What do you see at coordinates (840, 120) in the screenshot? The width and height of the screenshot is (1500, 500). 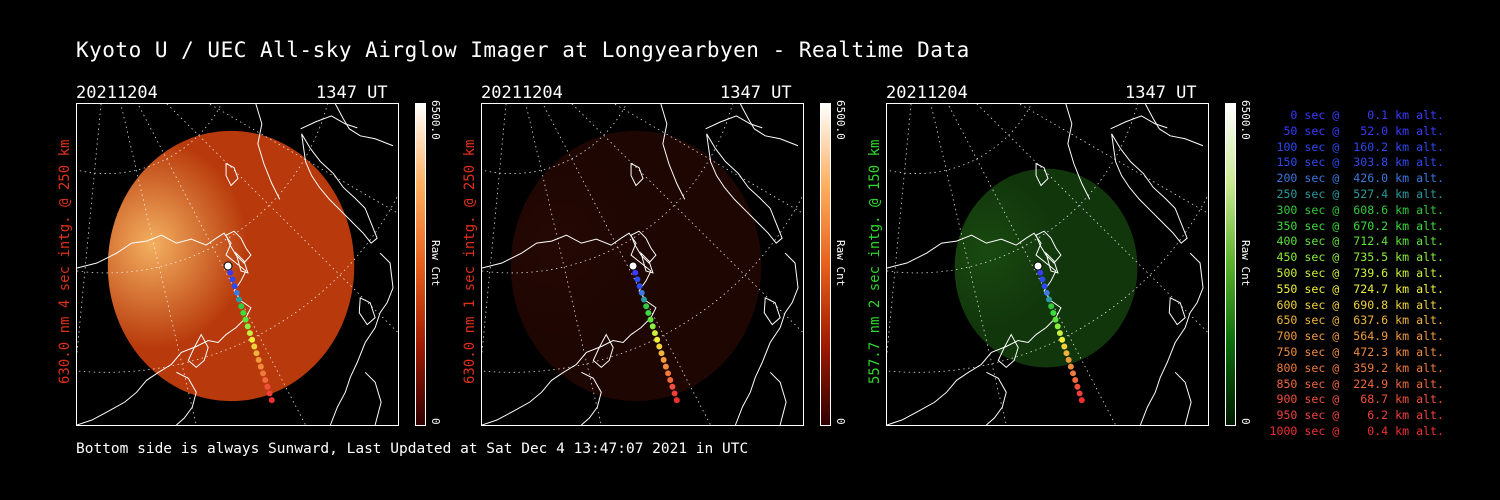 I see `panel-2-colorbar-max: 6500.0` at bounding box center [840, 120].